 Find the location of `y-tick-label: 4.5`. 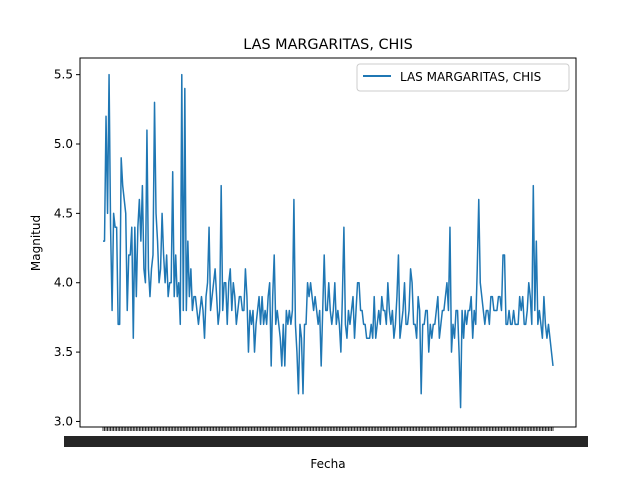

y-tick-label: 4.5 is located at coordinates (63, 213).